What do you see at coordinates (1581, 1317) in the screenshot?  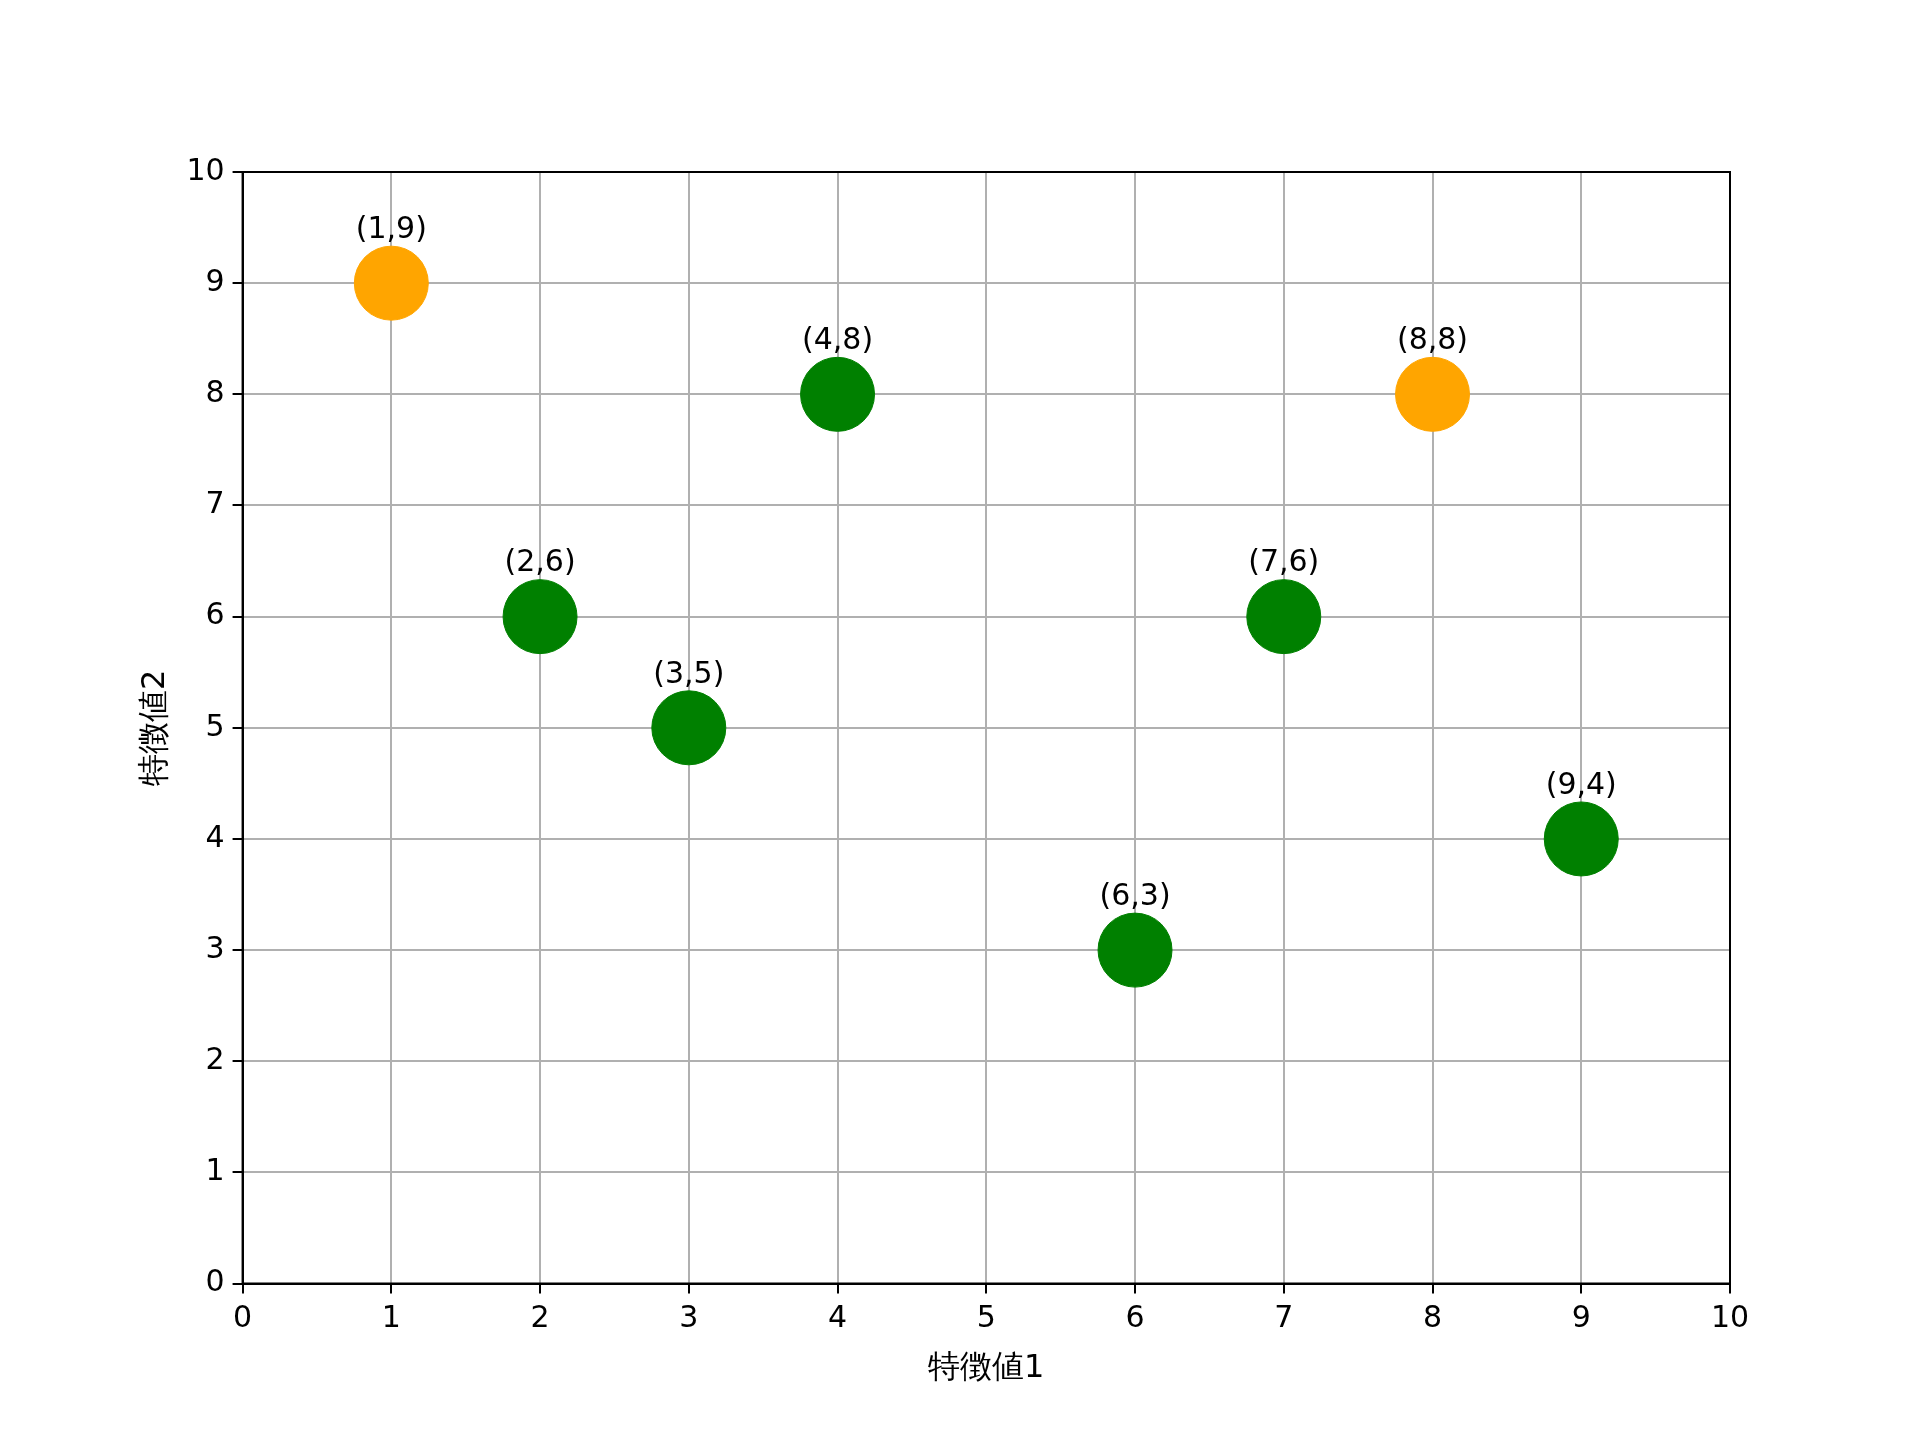 I see `x-tick-label: 9` at bounding box center [1581, 1317].